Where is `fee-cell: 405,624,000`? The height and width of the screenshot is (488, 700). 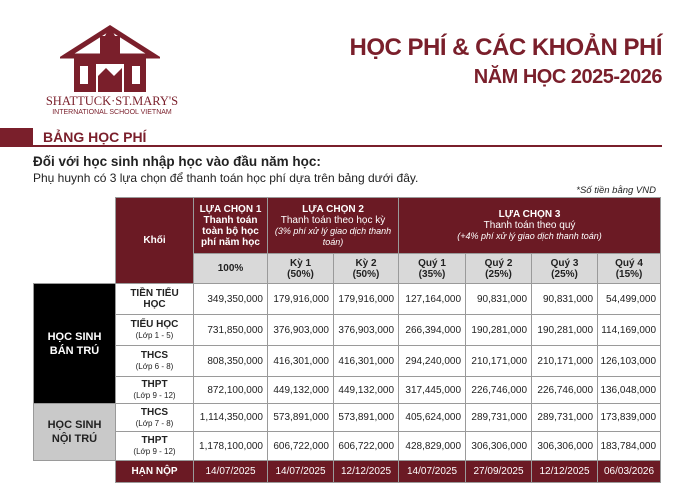
fee-cell: 405,624,000 is located at coordinates (432, 417).